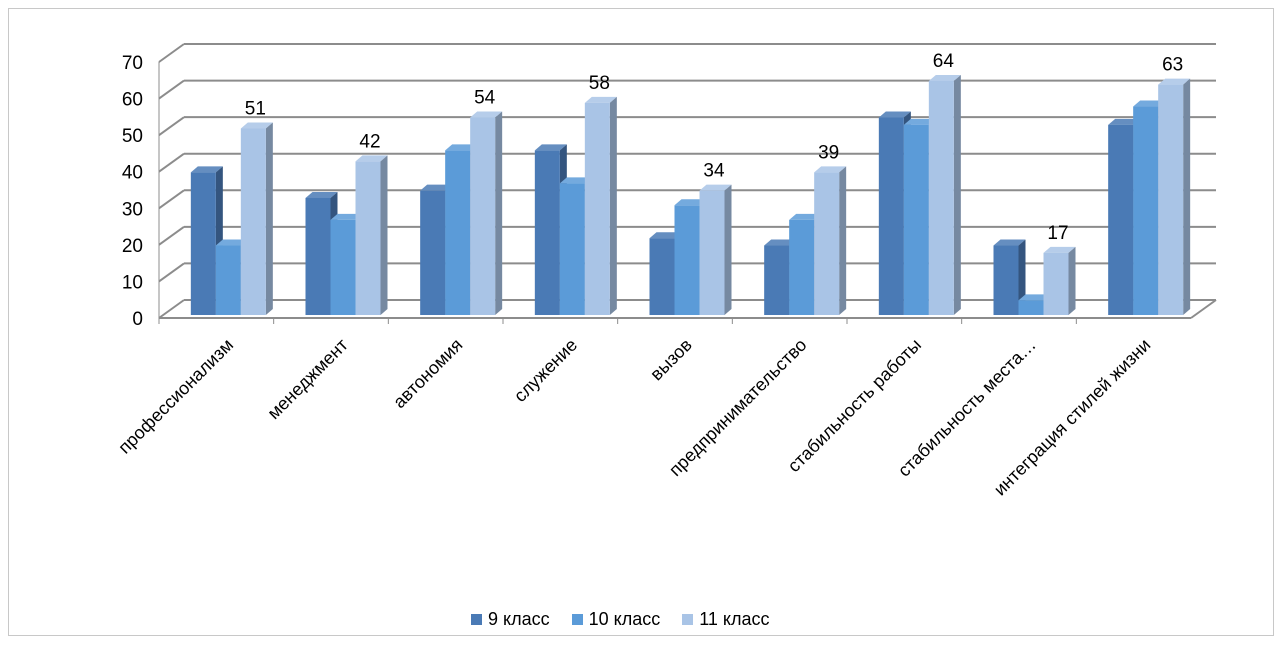 The height and width of the screenshot is (646, 1283). I want to click on data-label: 64, so click(944, 61).